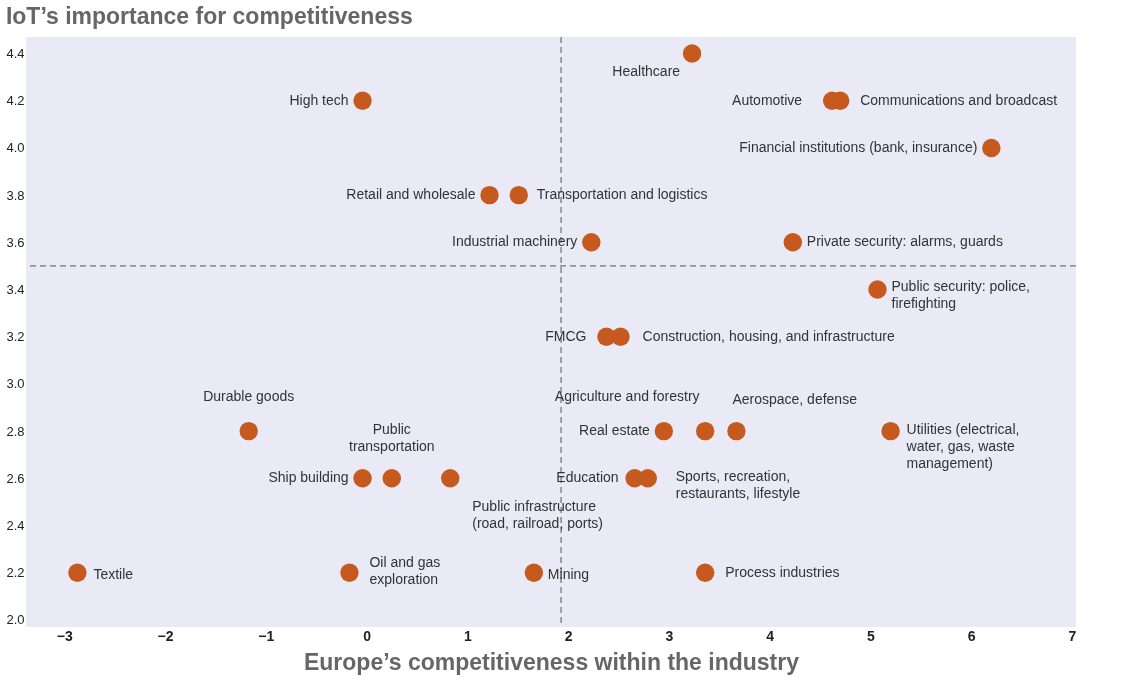  What do you see at coordinates (15, 526) in the screenshot?
I see `y-tick-label: 2.4` at bounding box center [15, 526].